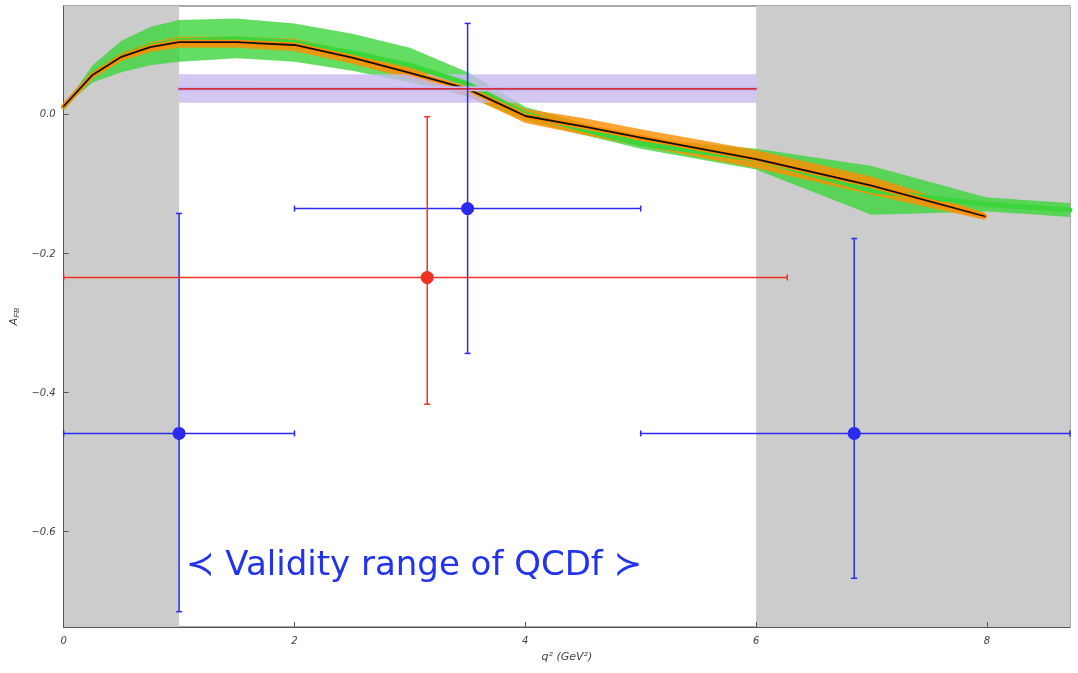 The width and height of the screenshot is (1078, 673). What do you see at coordinates (414, 563) in the screenshot?
I see `annotation: ≺ Validity range of QCDf ≻` at bounding box center [414, 563].